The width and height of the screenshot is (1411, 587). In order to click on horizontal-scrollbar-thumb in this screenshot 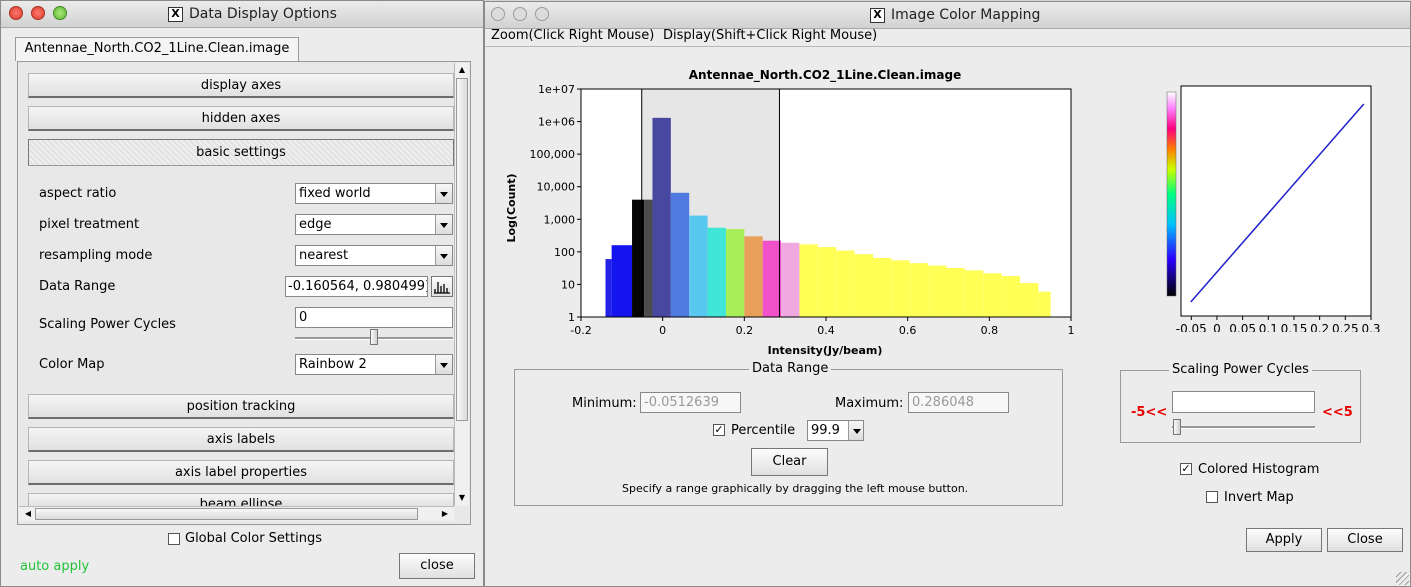, I will do `click(226, 514)`.